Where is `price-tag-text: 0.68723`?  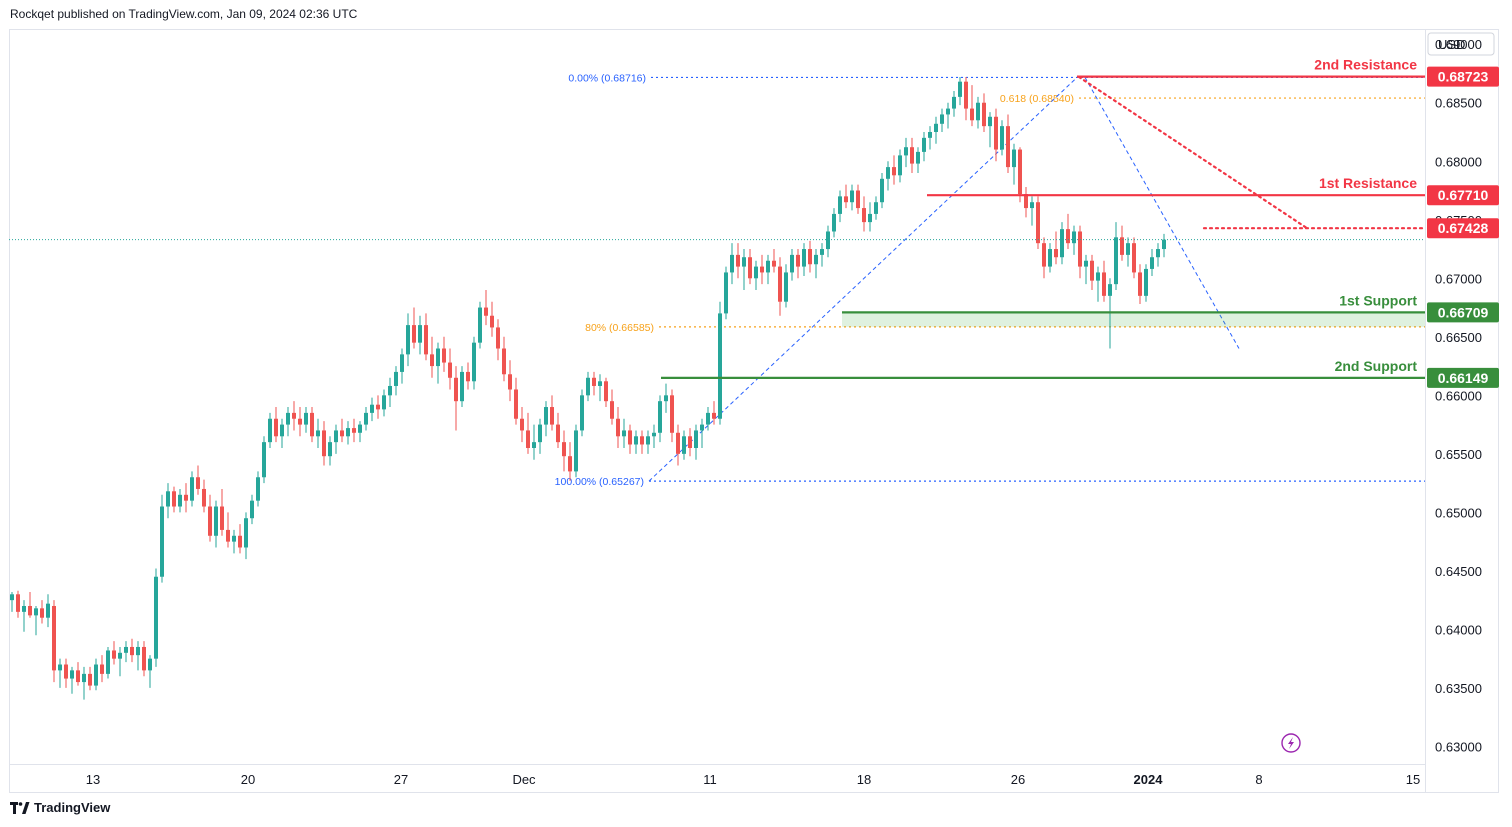 price-tag-text: 0.68723 is located at coordinates (1463, 77).